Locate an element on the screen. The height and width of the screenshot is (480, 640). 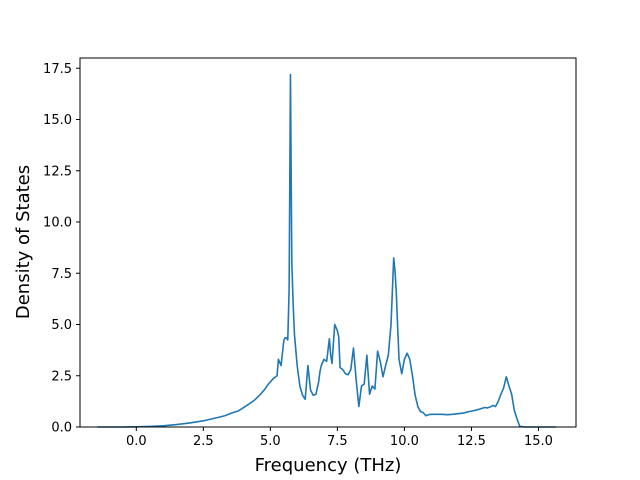
y-tick-label: 10.0 is located at coordinates (57, 223).